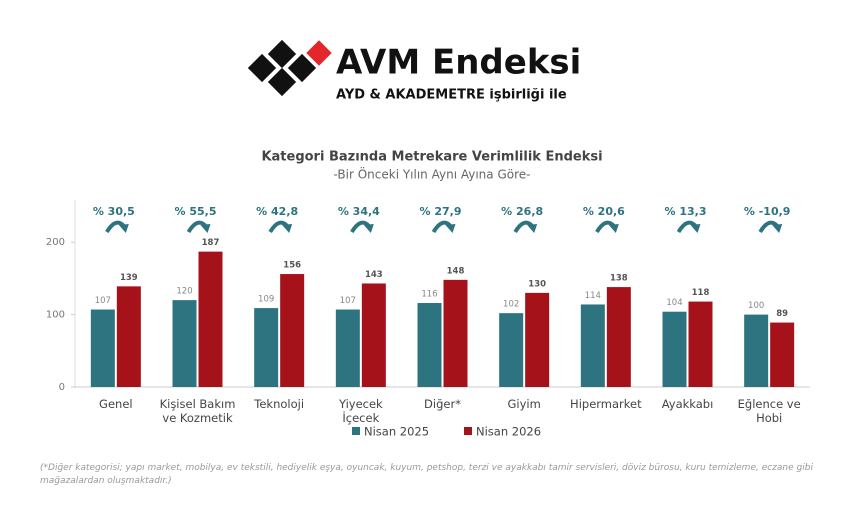 This screenshot has width=865, height=519. What do you see at coordinates (429, 295) in the screenshot?
I see `value-label: 116` at bounding box center [429, 295].